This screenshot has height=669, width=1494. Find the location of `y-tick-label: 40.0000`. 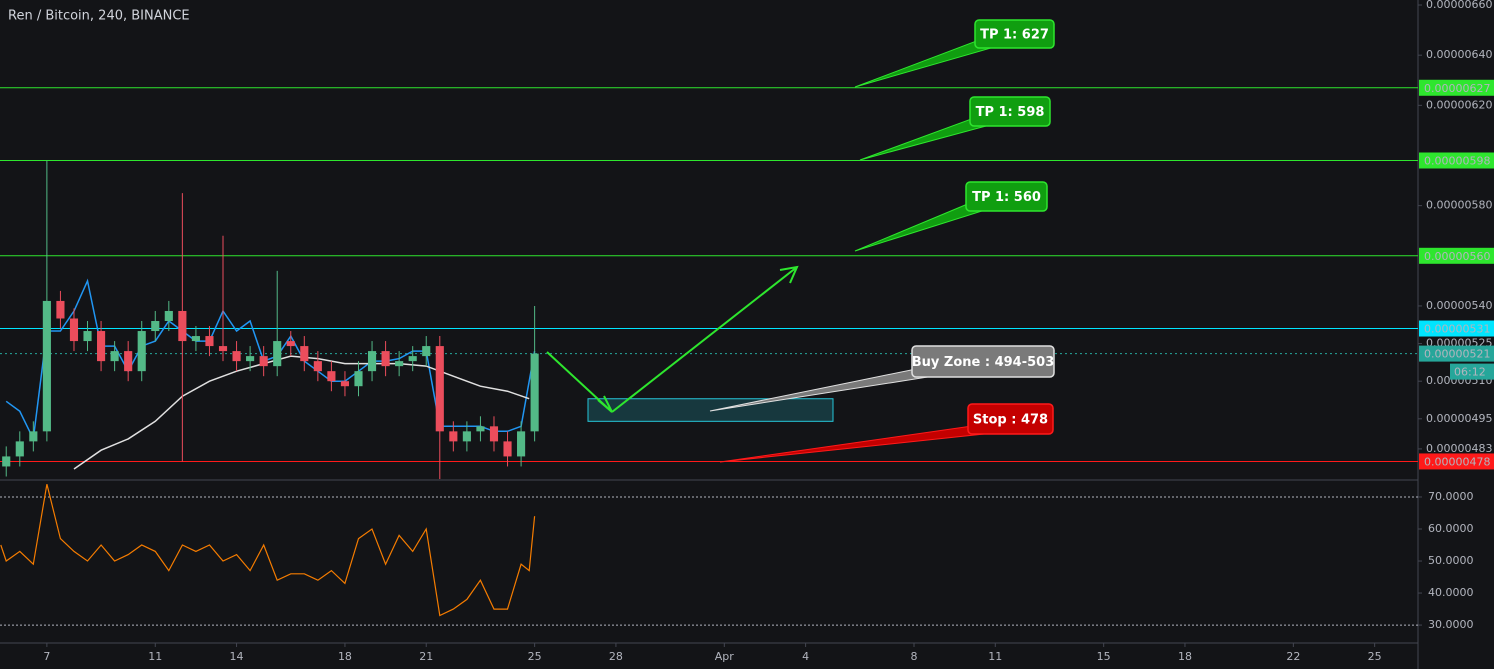

y-tick-label: 40.0000 is located at coordinates (1451, 592).